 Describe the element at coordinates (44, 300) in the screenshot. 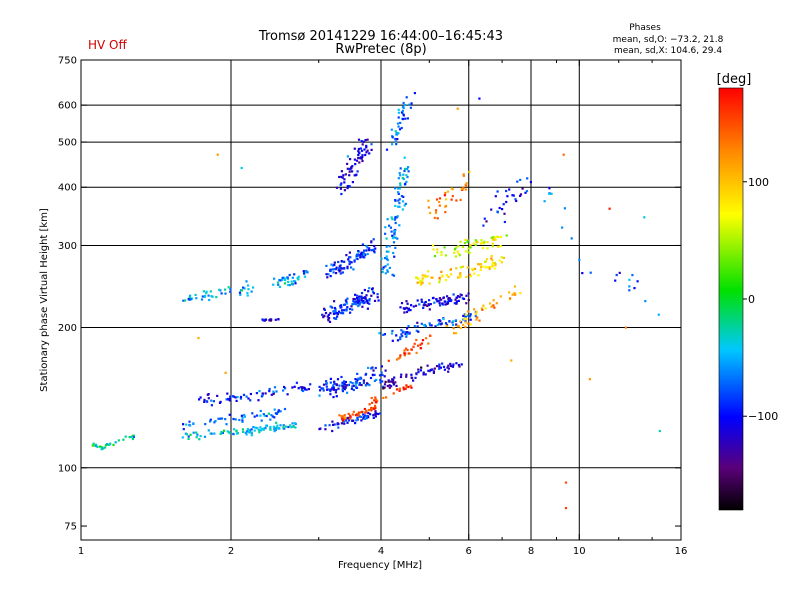

I see `y-axis-label: Stationary phase Virtual Height [km]` at that location.